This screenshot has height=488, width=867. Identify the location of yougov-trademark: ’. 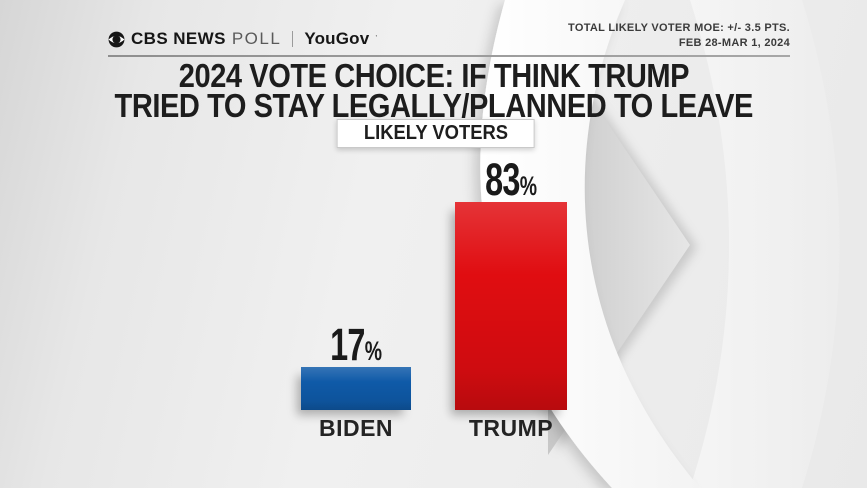
(376, 38).